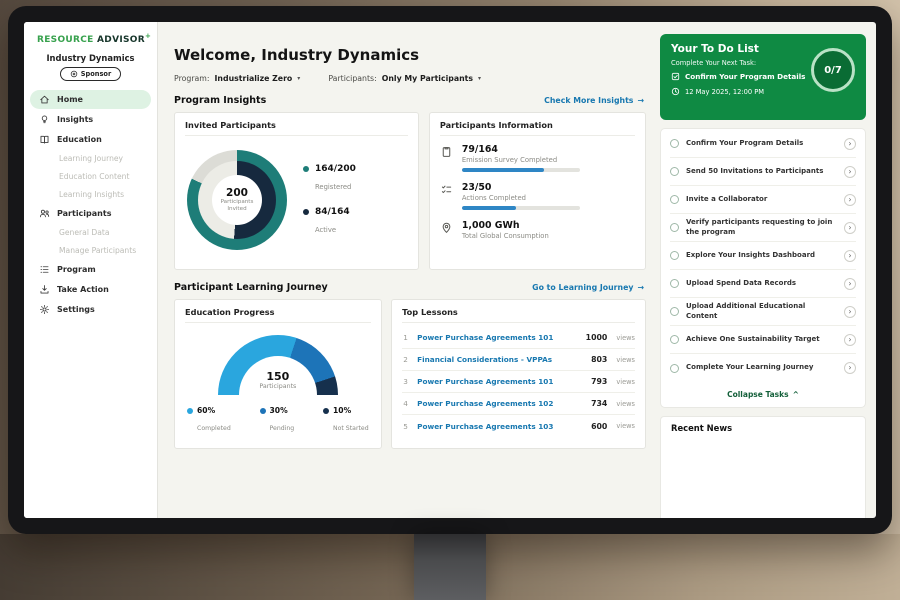 This screenshot has width=900, height=600. I want to click on sidebar-item-home: Home, so click(90, 99).